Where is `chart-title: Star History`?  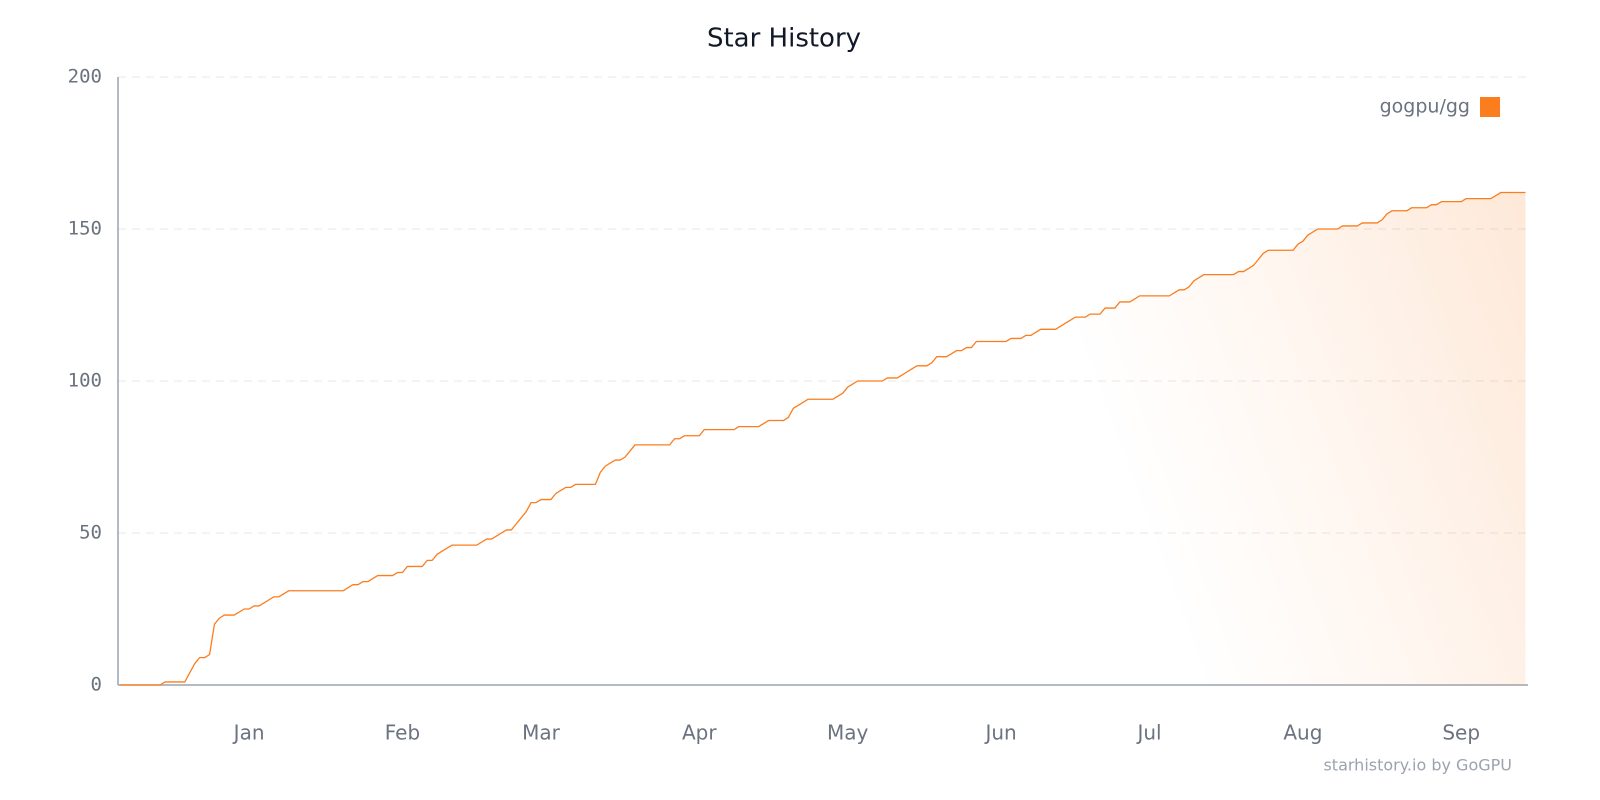
chart-title: Star History is located at coordinates (784, 39).